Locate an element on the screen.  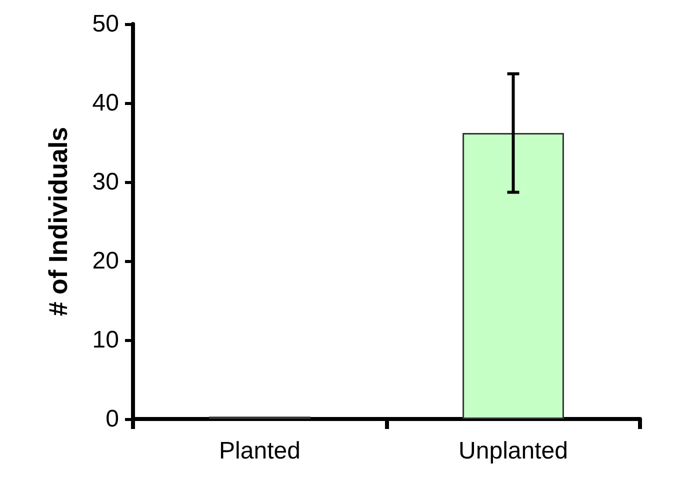
y-tick-label: 10 is located at coordinates (105, 340).